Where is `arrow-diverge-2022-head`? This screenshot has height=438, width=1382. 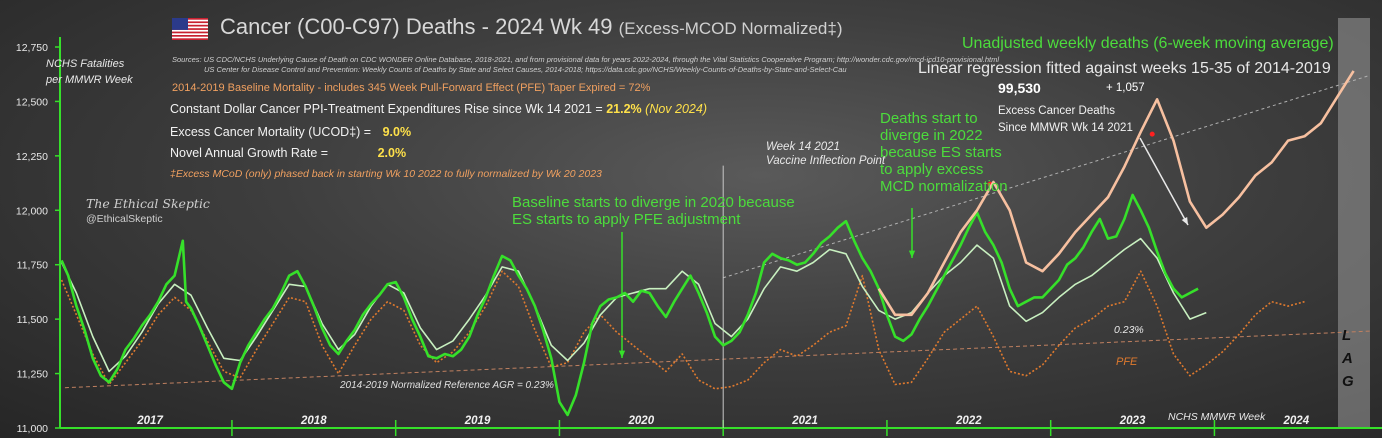
arrow-diverge-2022-head is located at coordinates (912, 254).